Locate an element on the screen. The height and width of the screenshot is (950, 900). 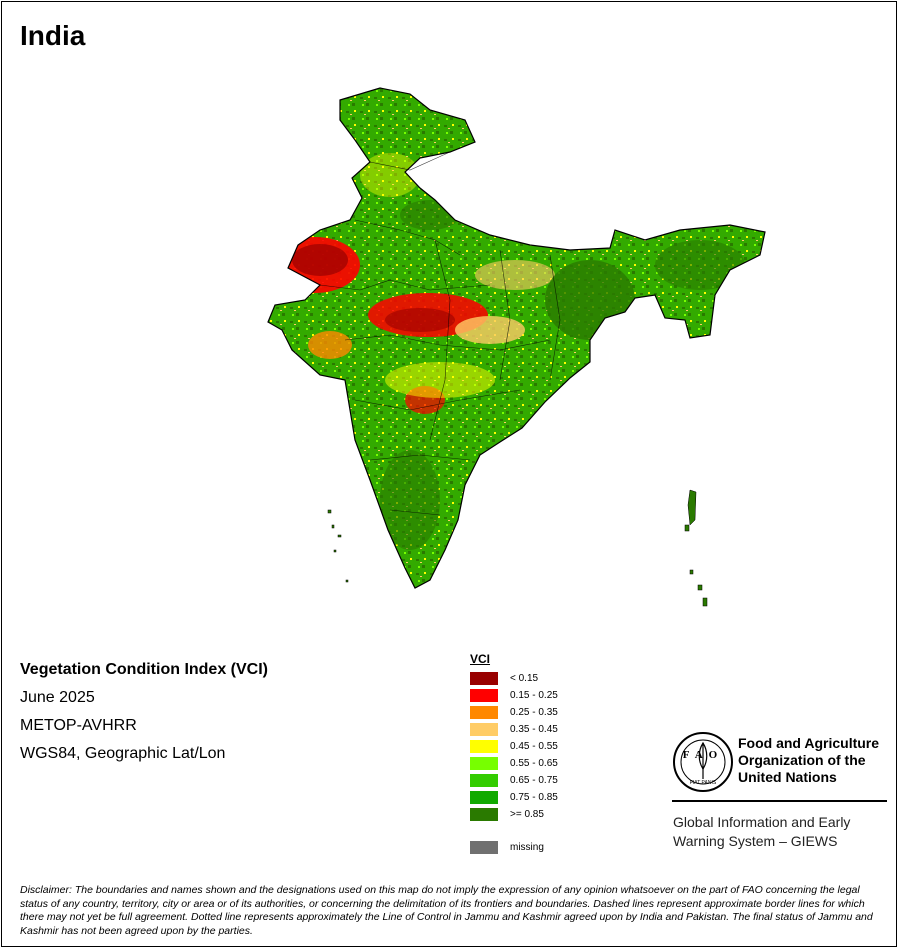
legend-row: < 0.15 is located at coordinates (514, 678).